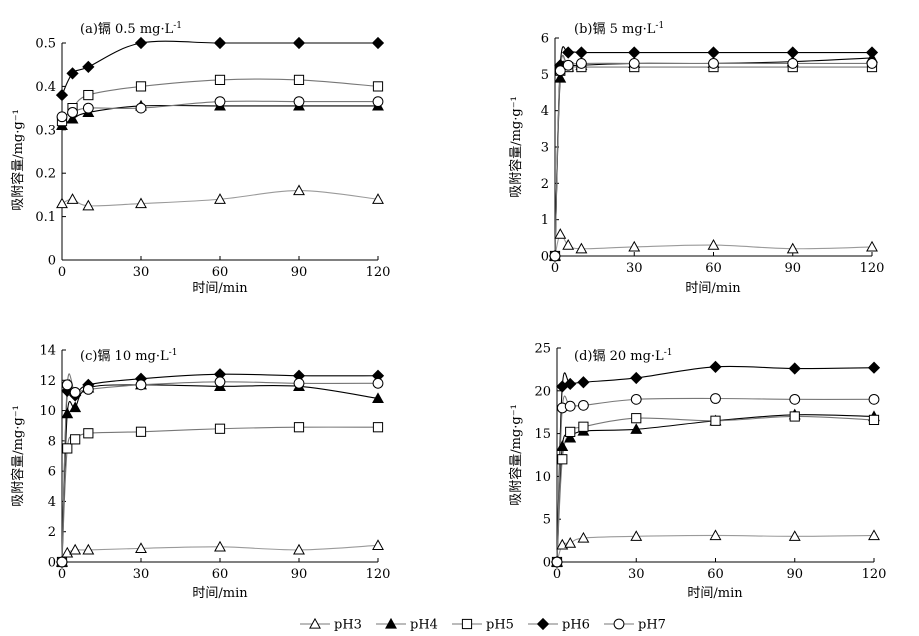 Image resolution: width=919 pixels, height=636 pixels. What do you see at coordinates (619, 29) in the screenshot?
I see `panel-title: (b)镉 5 mg·L-1` at bounding box center [619, 29].